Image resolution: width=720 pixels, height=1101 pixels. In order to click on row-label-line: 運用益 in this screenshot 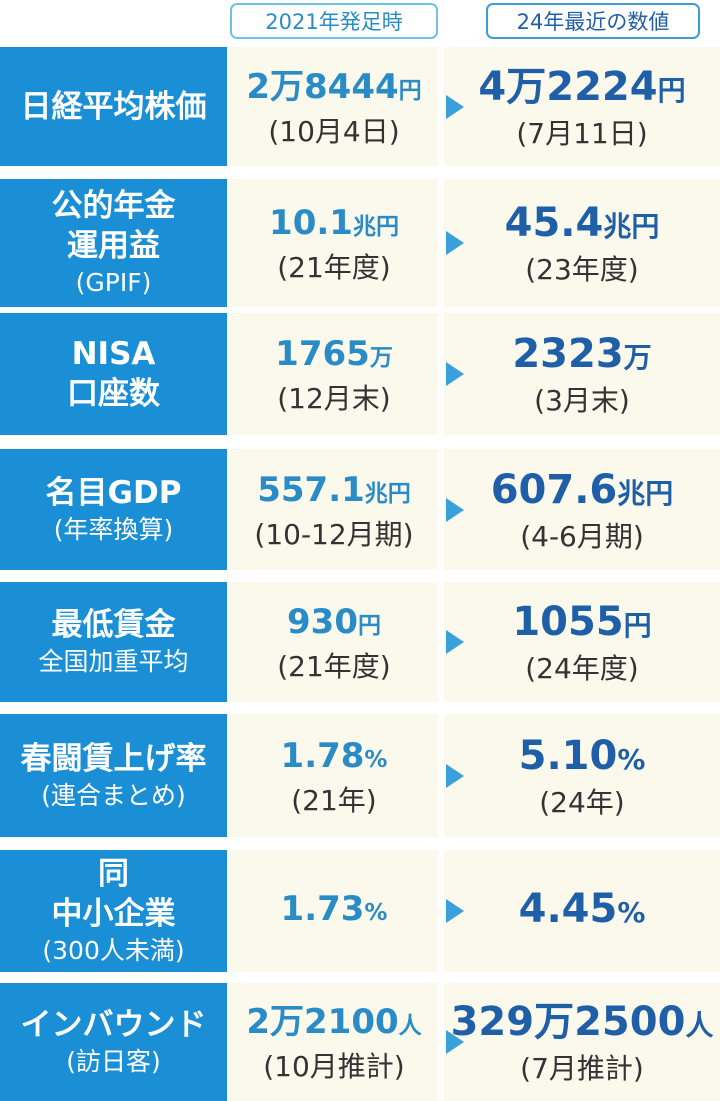, I will do `click(113, 246)`.